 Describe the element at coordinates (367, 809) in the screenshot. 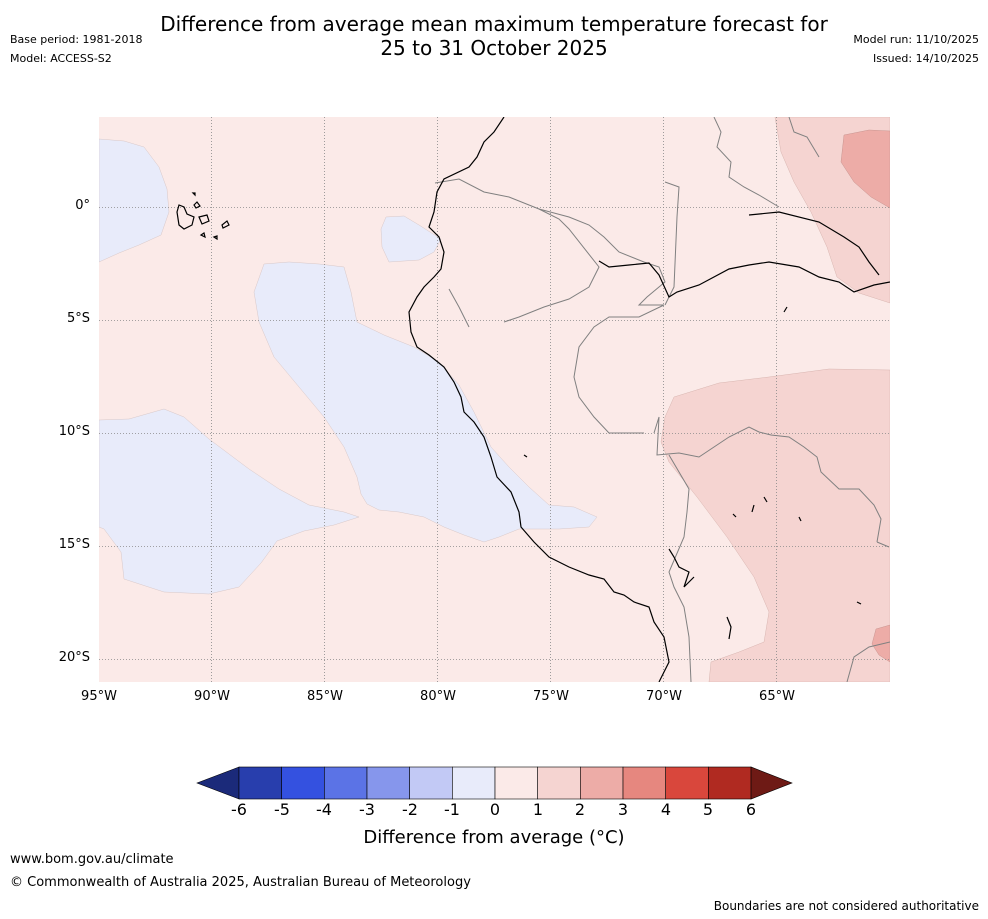

I see `colorbar-tick-label: -3` at that location.